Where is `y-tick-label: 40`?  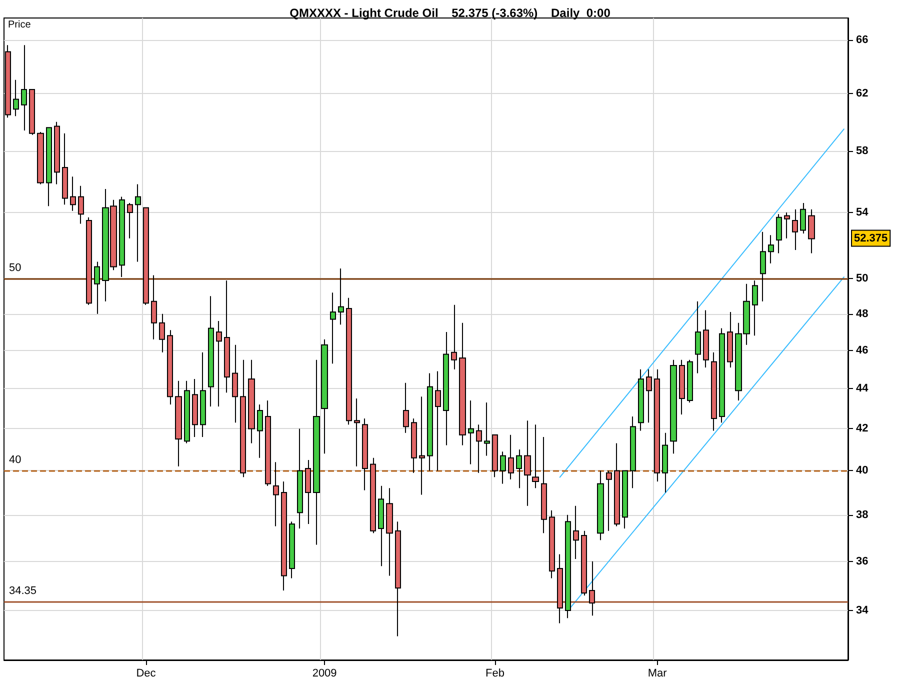 y-tick-label: 40 is located at coordinates (862, 470).